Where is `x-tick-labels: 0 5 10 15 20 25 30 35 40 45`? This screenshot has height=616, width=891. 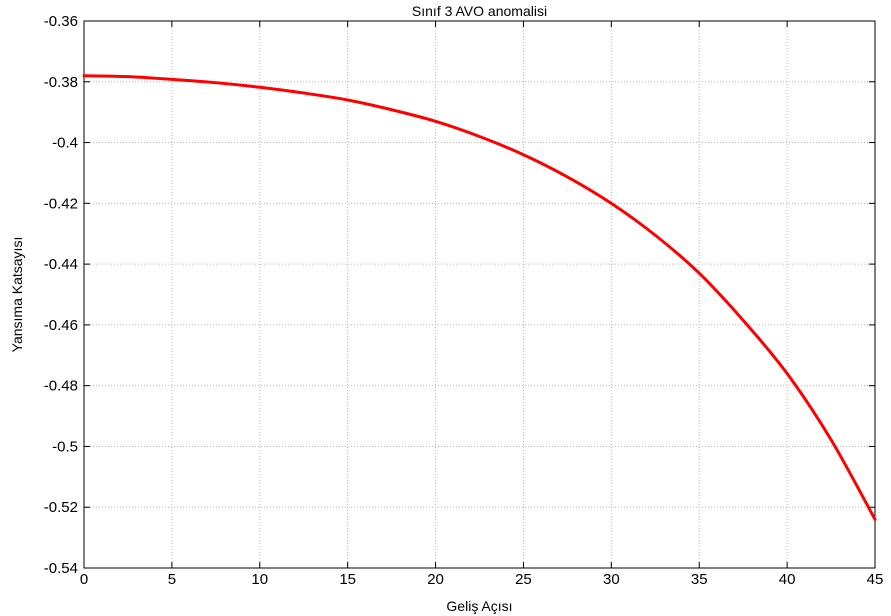
x-tick-labels: 0 5 10 15 20 25 30 35 40 45 is located at coordinates (482, 579).